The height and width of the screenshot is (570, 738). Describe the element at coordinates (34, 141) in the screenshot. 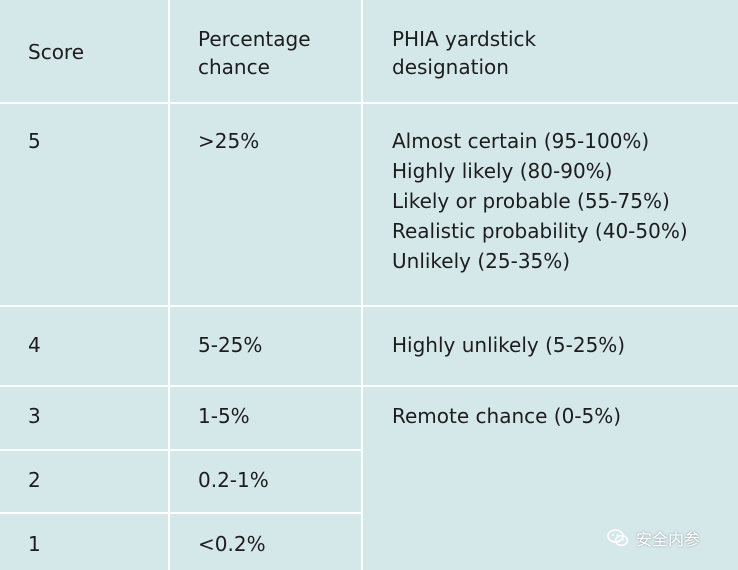

I see `row-5-score: 5` at that location.